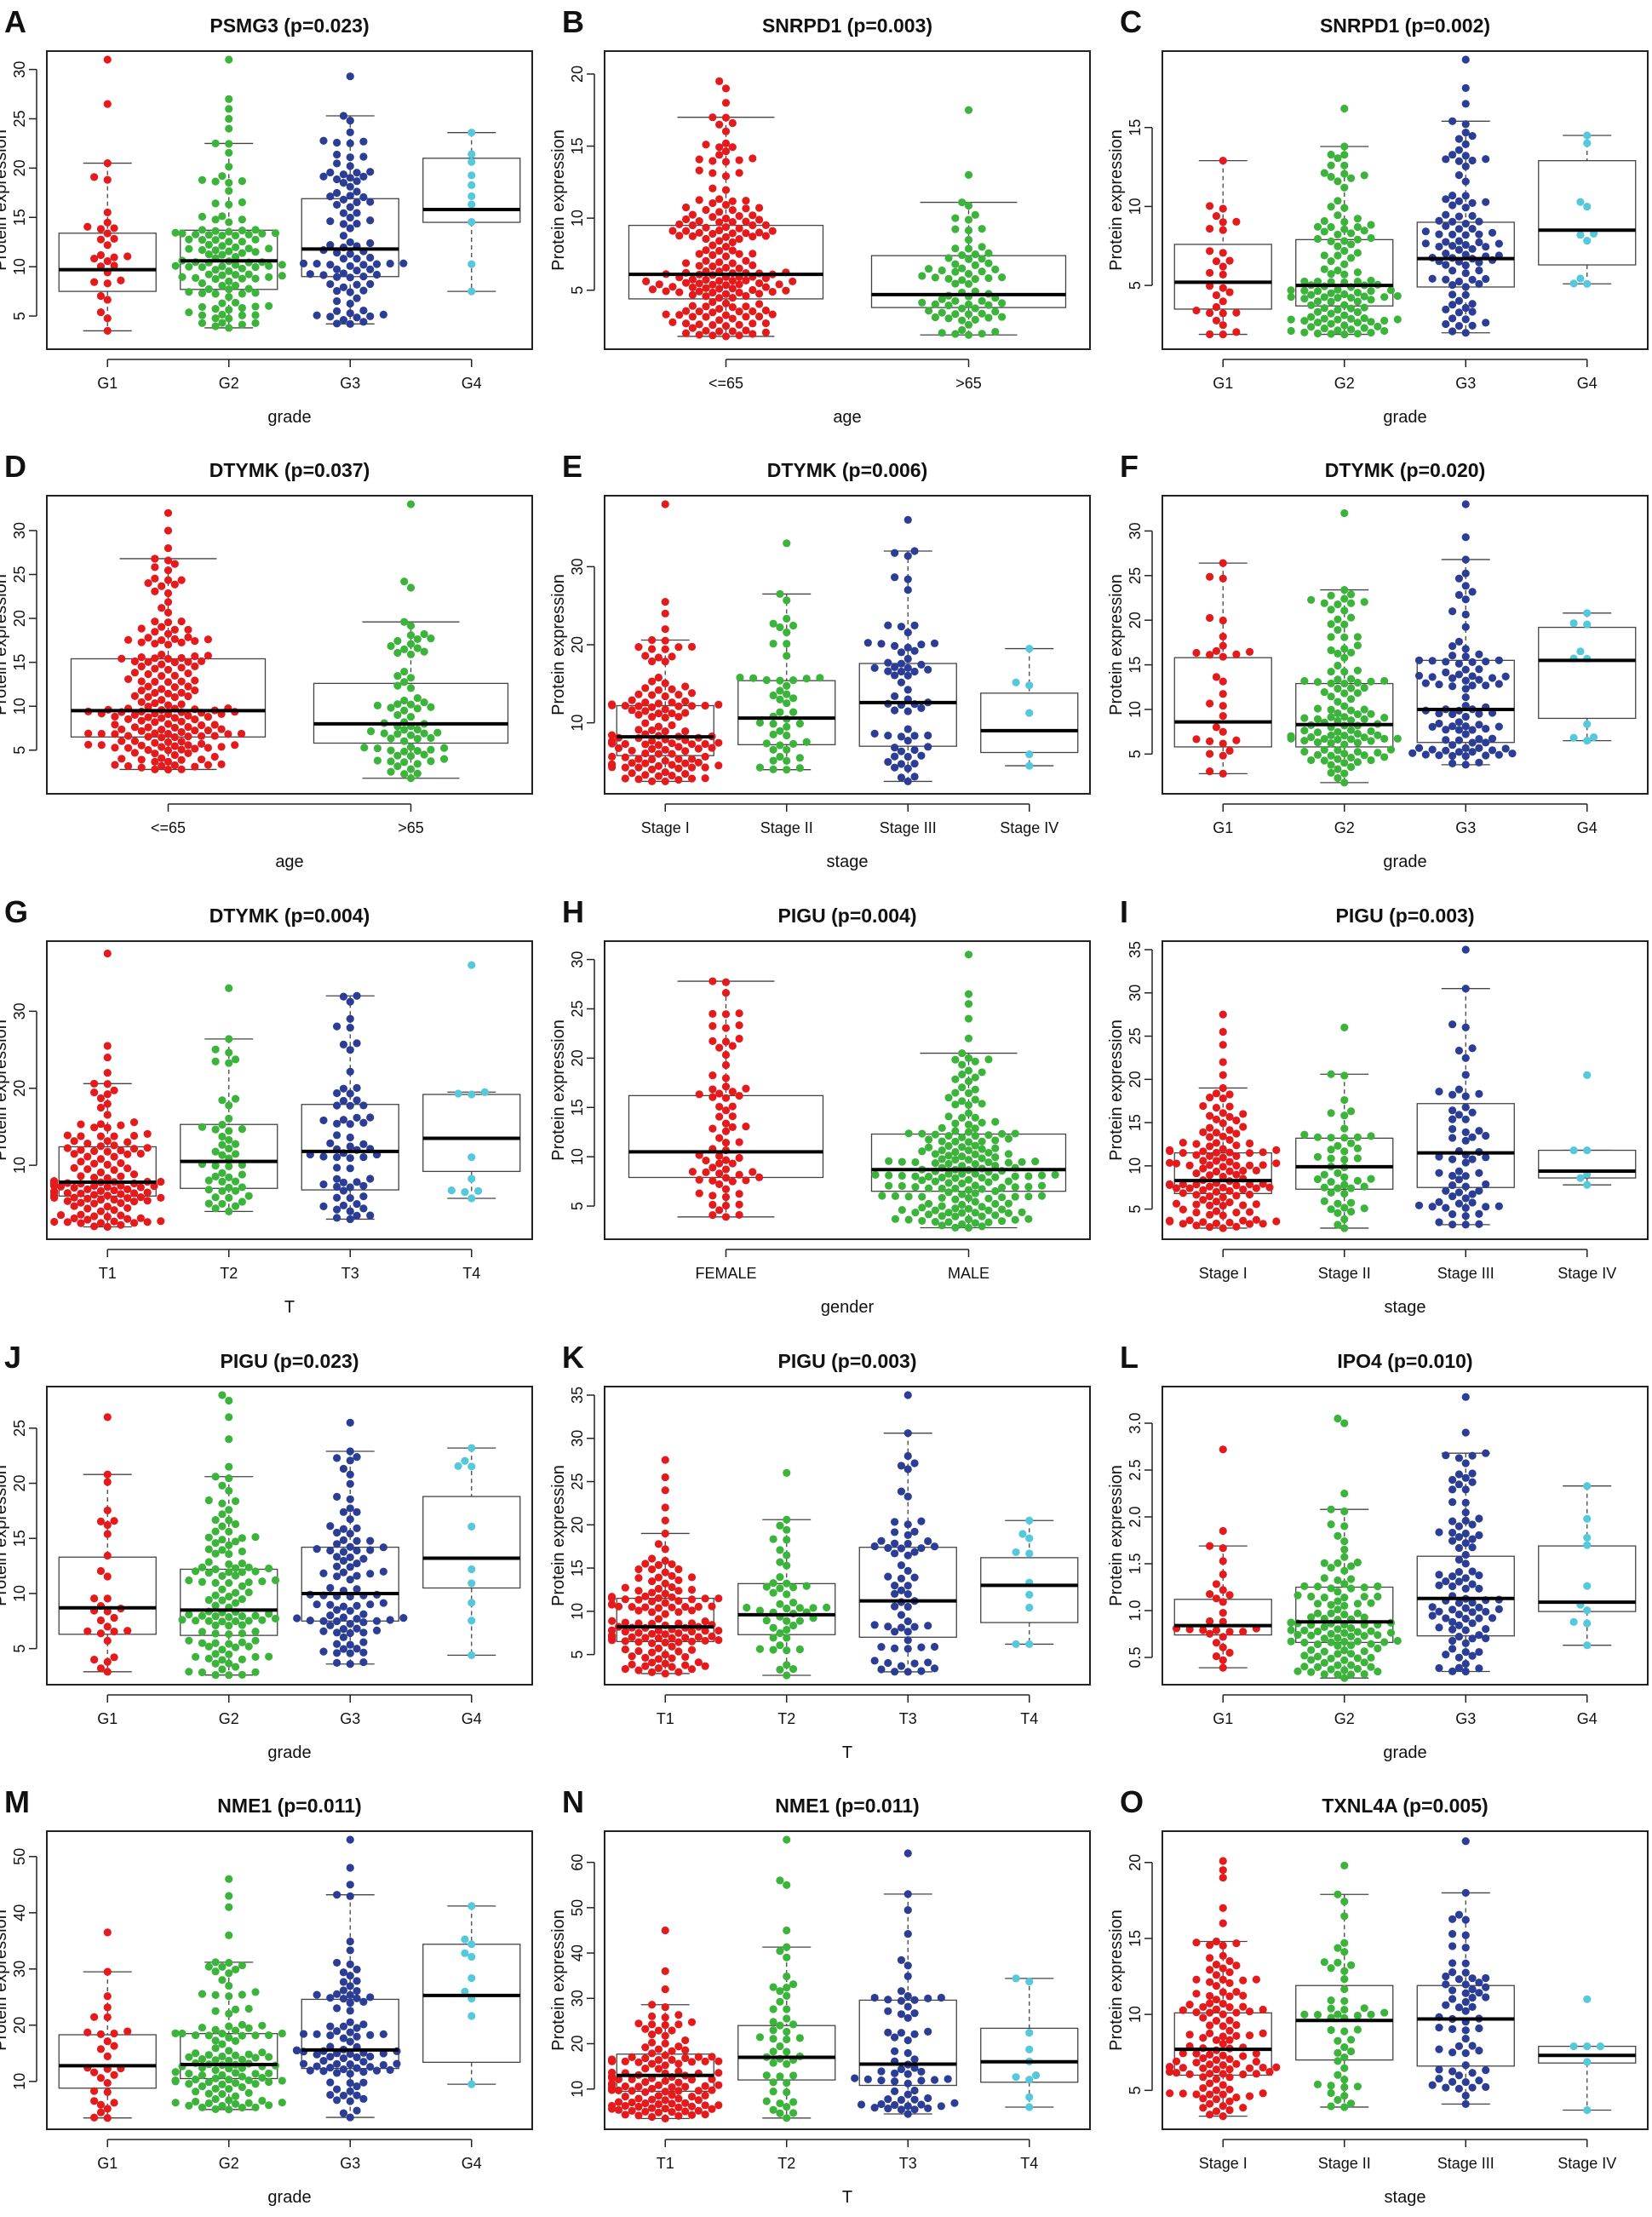 This screenshot has height=2217, width=1652. Describe the element at coordinates (289, 200) in the screenshot. I see `plot-frame` at that location.